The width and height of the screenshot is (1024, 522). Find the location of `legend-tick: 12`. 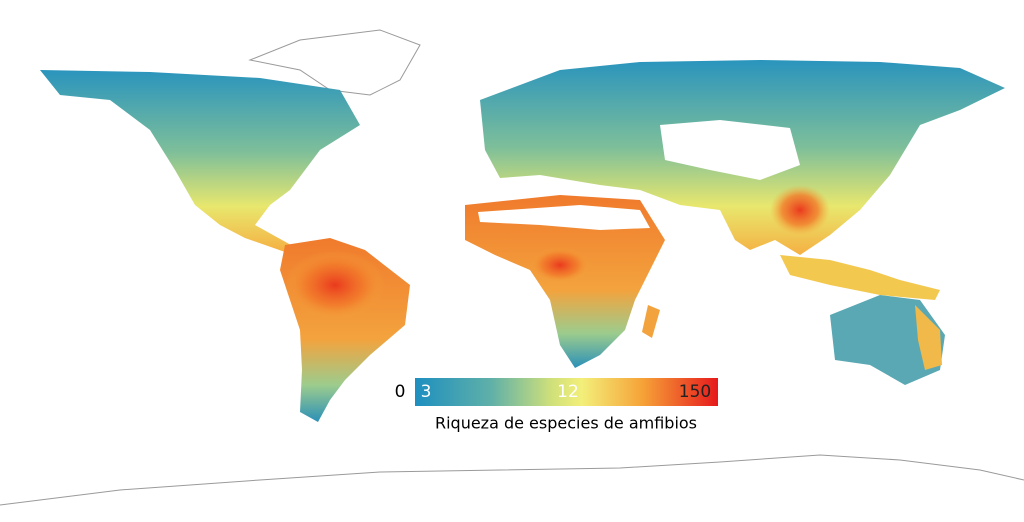

legend-tick: 12 is located at coordinates (568, 392).